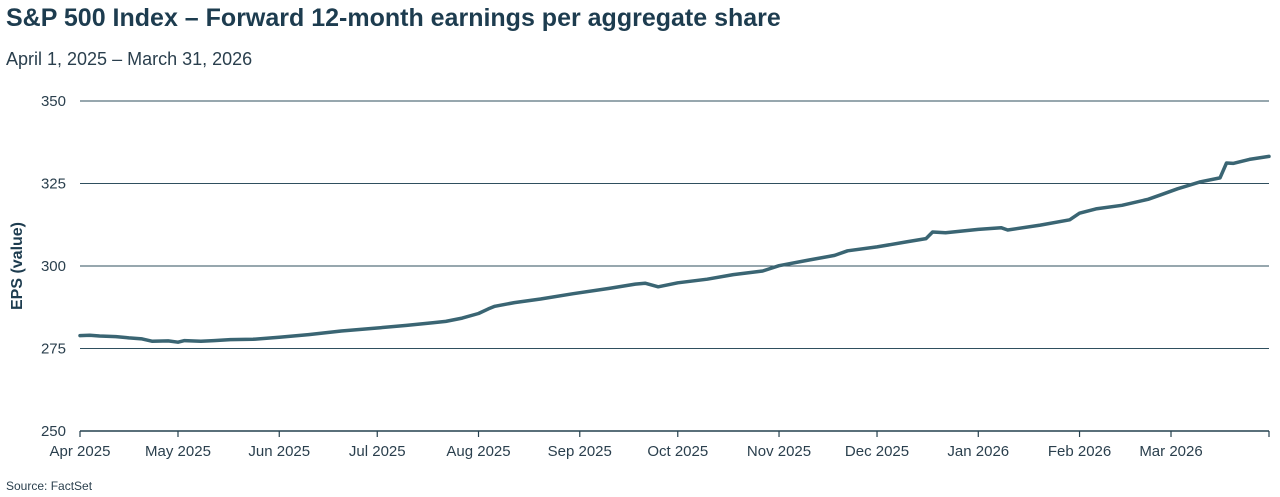 The width and height of the screenshot is (1280, 497). Describe the element at coordinates (178, 451) in the screenshot. I see `x-tick-label: May 2025` at that location.